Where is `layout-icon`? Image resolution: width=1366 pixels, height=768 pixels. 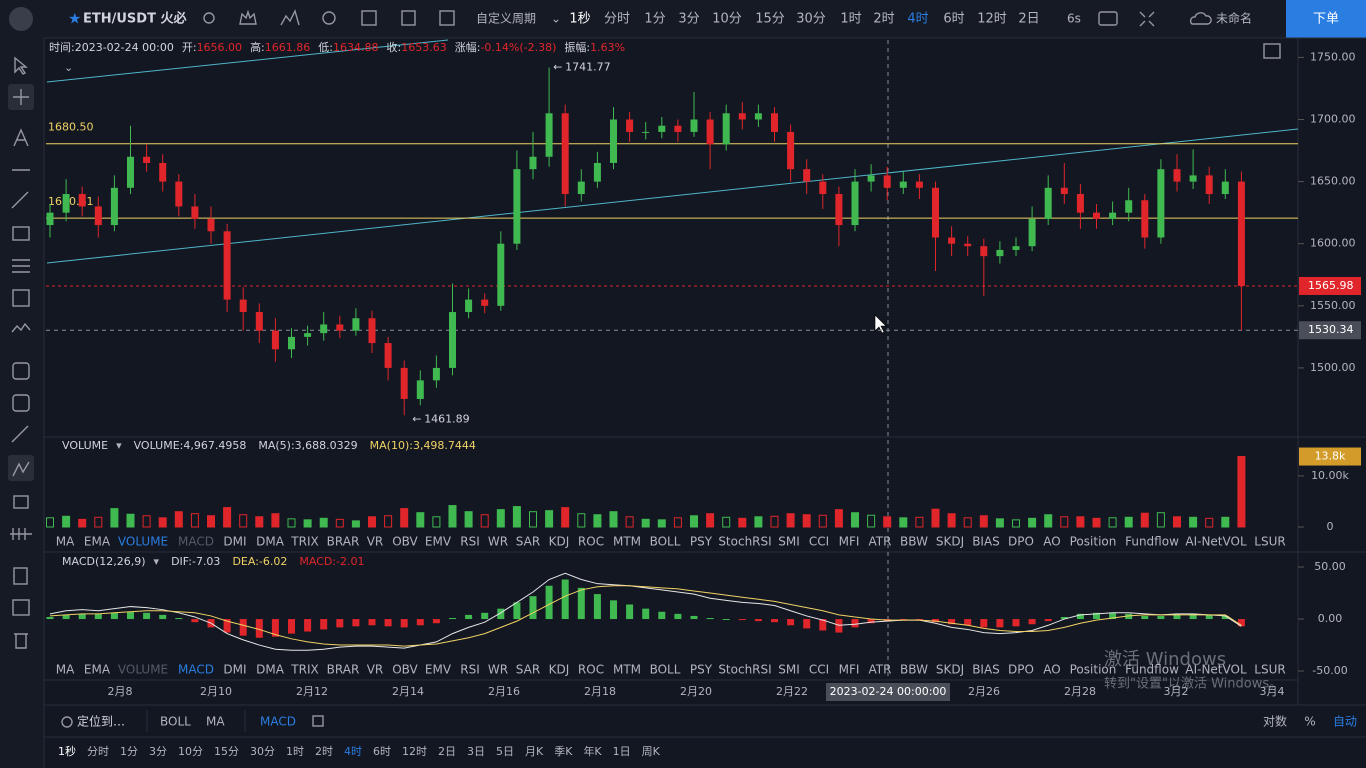 layout-icon is located at coordinates (447, 18).